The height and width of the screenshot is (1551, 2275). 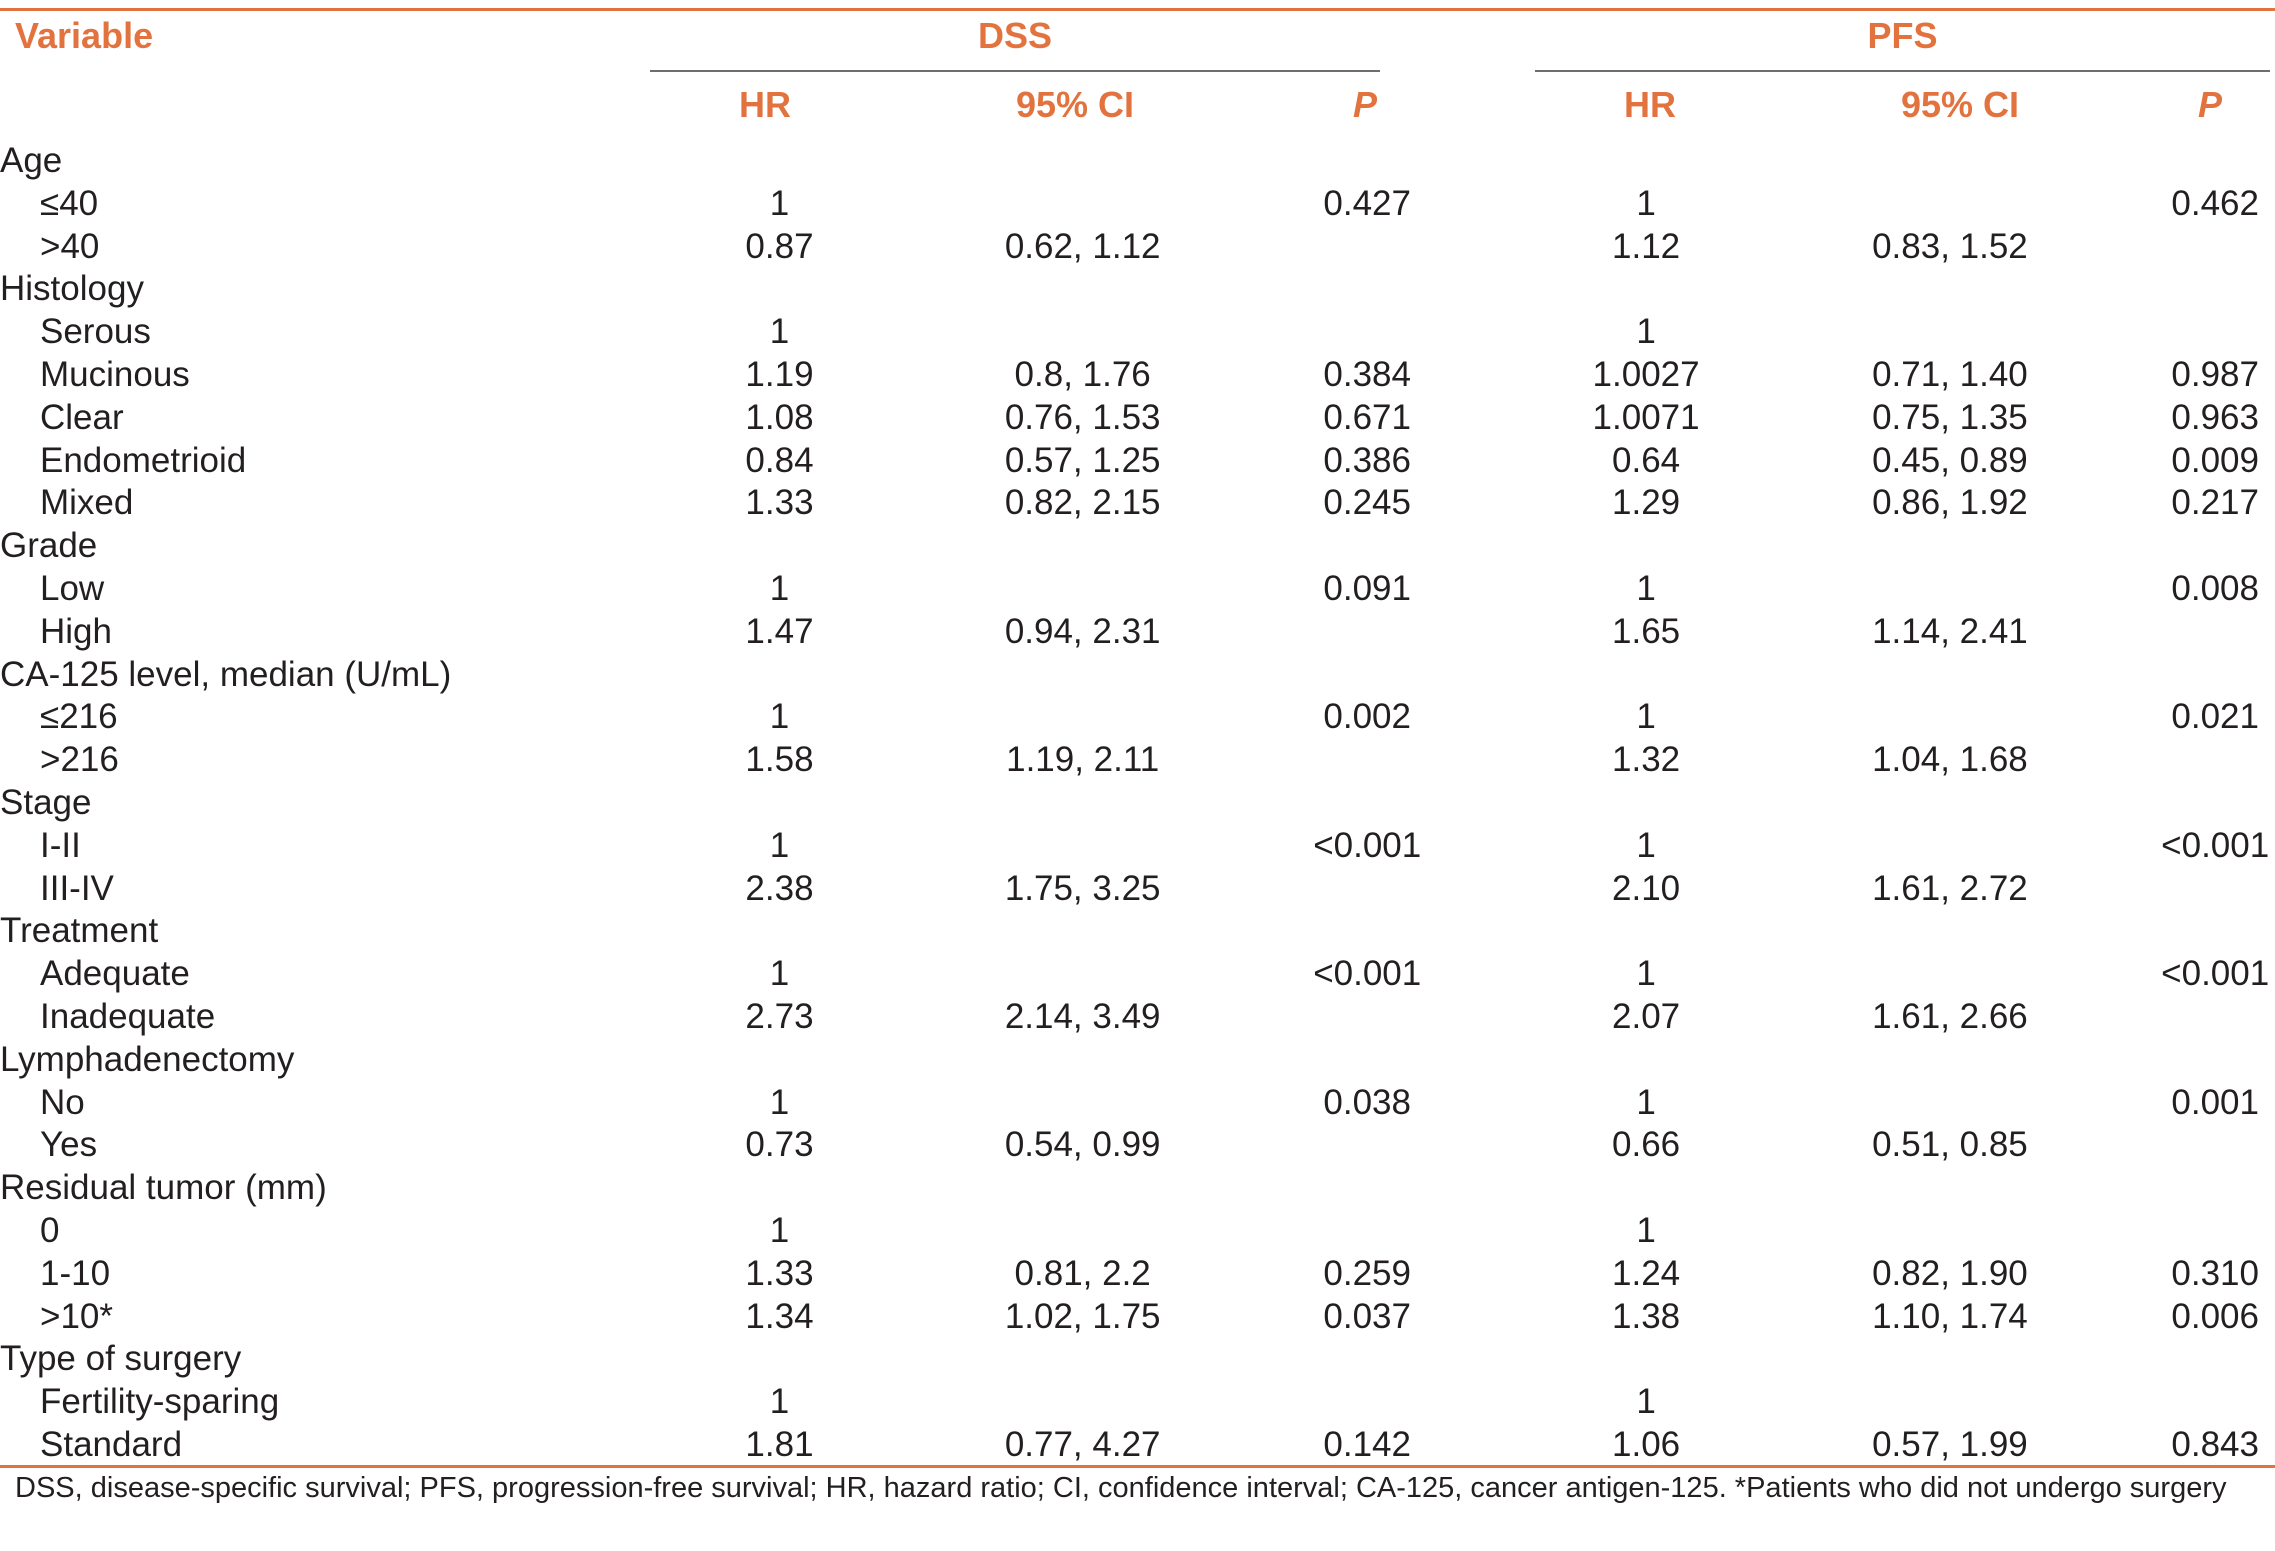 I want to click on dss-p-cell: 0.038, so click(x=1367, y=1102).